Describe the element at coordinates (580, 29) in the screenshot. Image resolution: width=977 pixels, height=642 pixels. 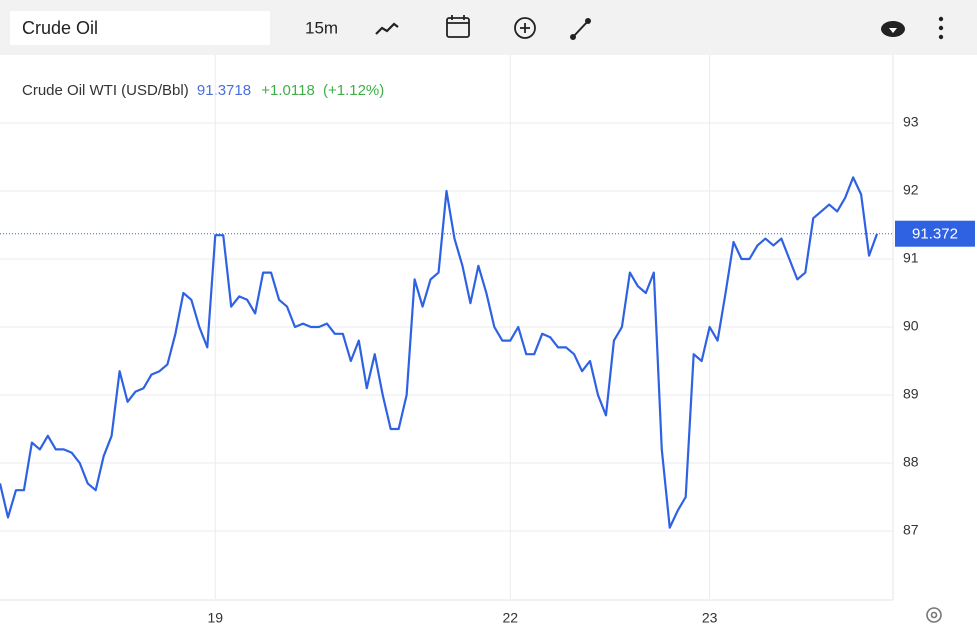
I see `draw-icon` at that location.